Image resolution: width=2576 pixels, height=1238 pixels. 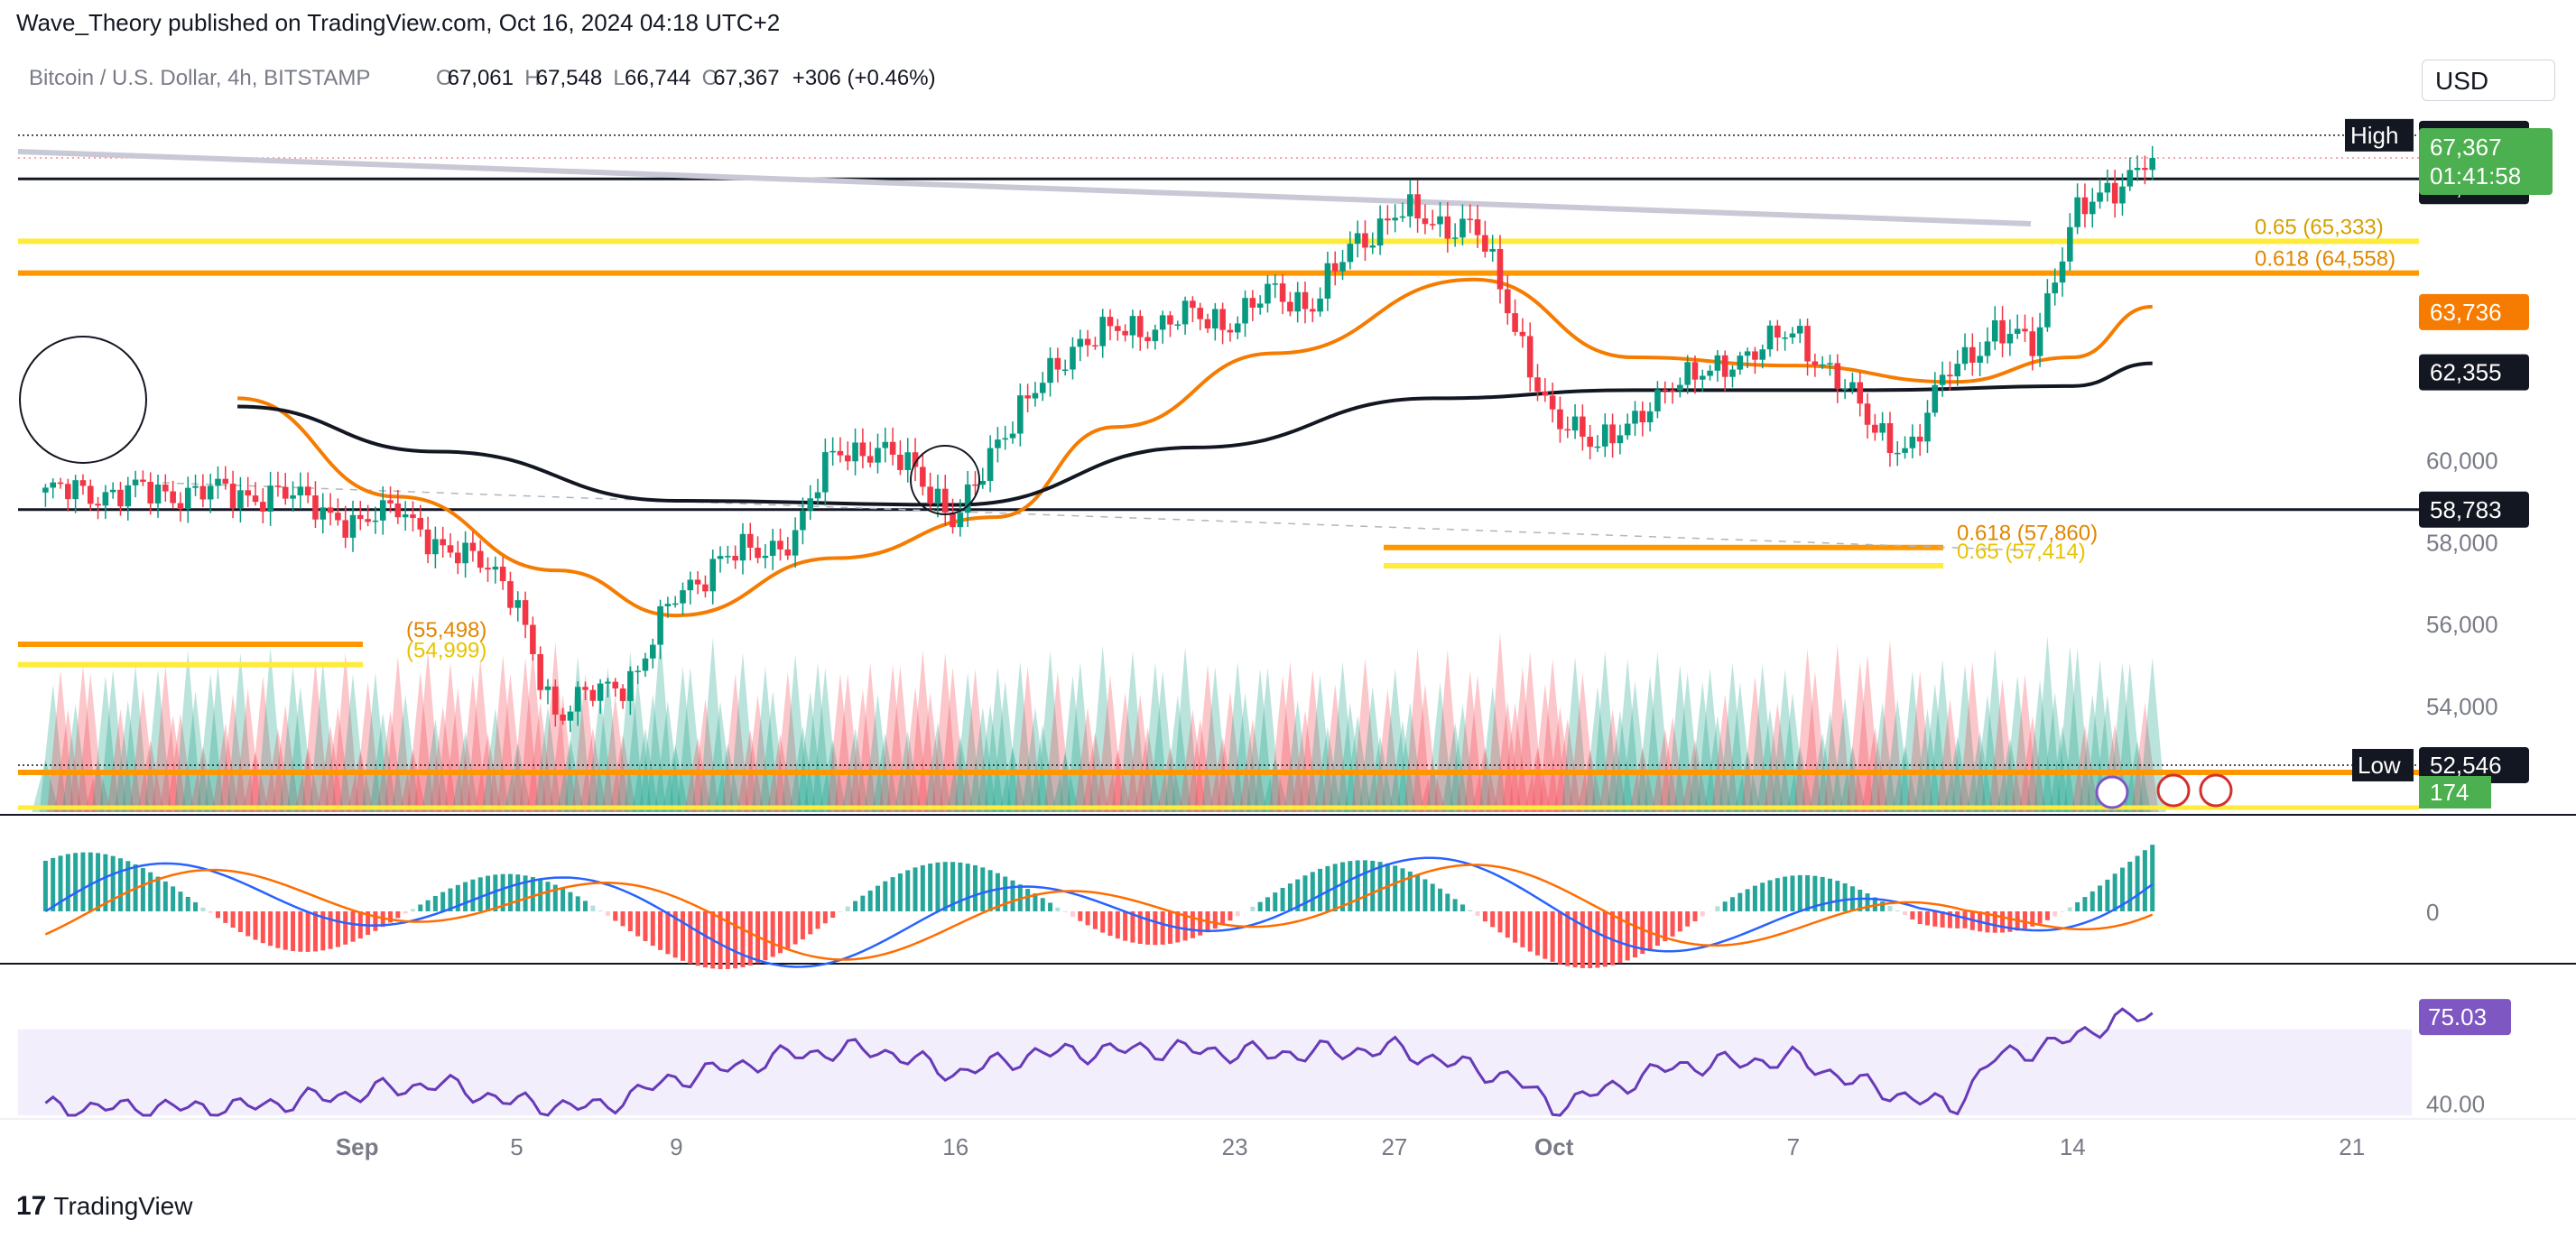 I want to click on x-tick-label: Sep, so click(x=357, y=1147).